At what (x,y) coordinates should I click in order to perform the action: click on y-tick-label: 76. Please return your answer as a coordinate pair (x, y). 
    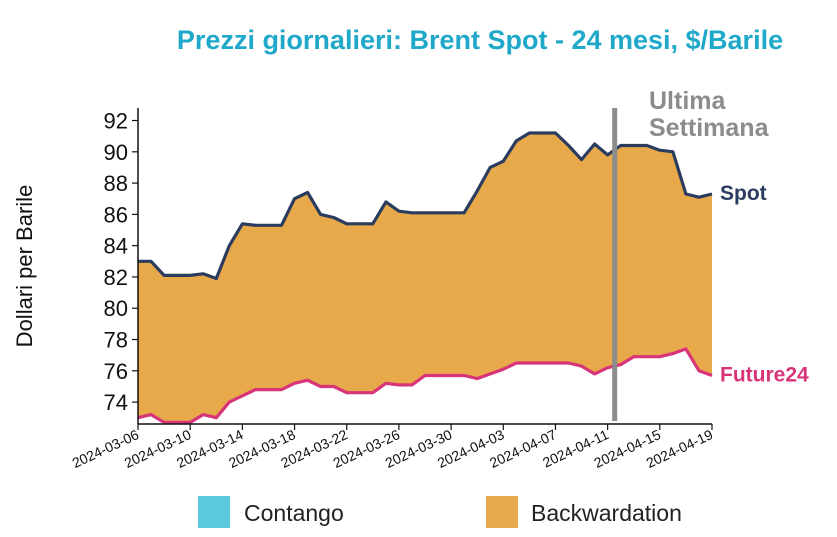
    Looking at the image, I should click on (116, 371).